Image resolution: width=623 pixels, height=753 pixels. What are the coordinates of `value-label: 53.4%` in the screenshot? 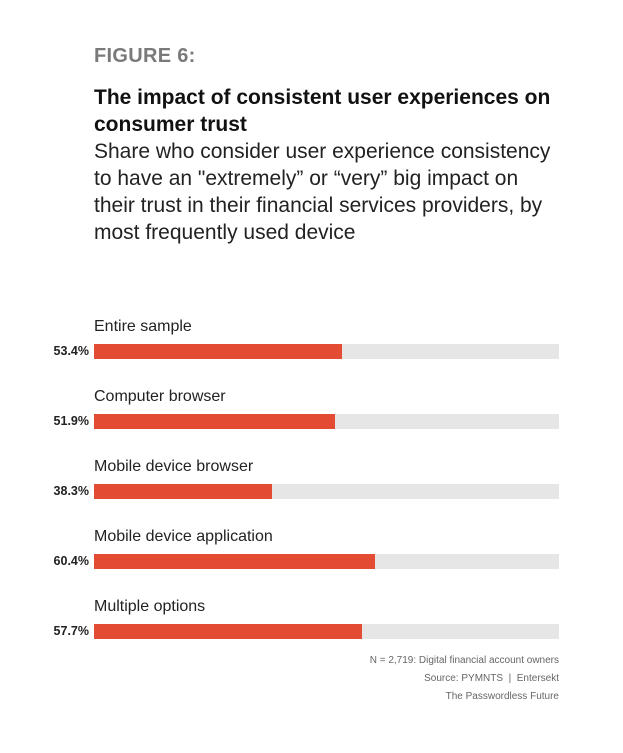 It's located at (71, 351).